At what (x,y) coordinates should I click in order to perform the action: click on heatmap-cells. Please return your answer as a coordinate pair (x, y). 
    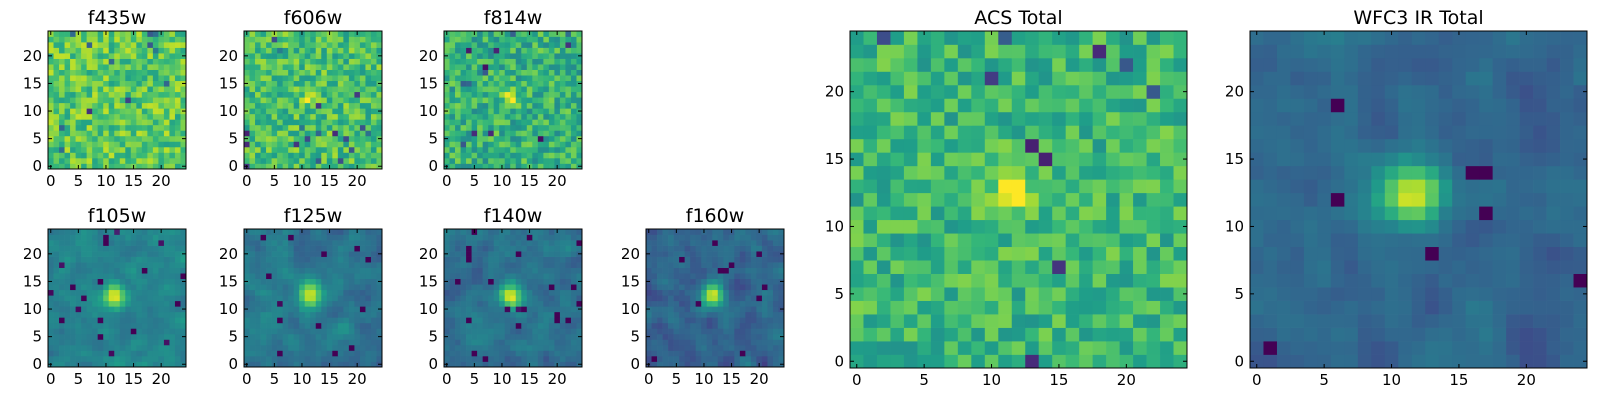
    Looking at the image, I should click on (313, 100).